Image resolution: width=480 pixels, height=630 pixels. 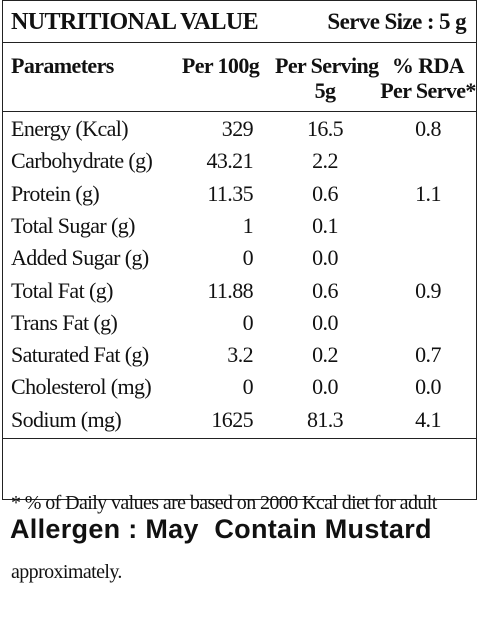 I want to click on cell: 2.2, so click(x=325, y=161).